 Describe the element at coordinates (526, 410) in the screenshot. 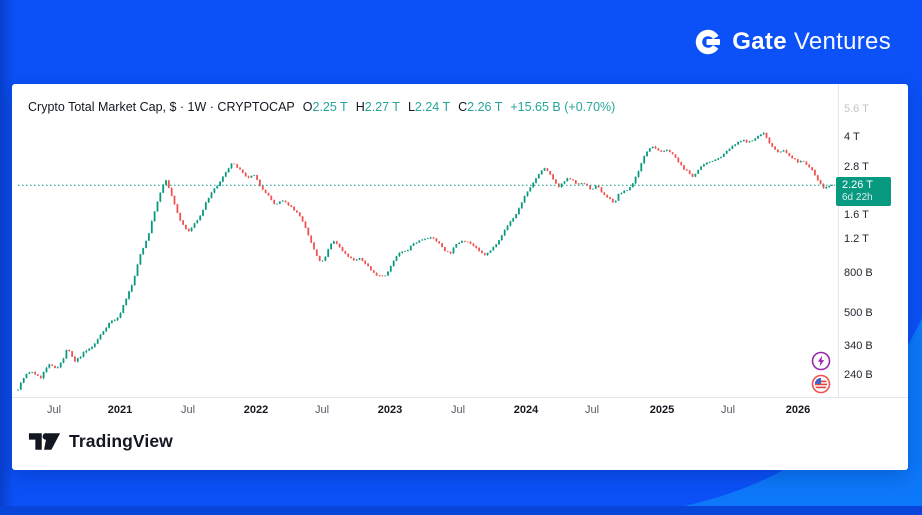

I see `x-axis-tick: 2024` at that location.